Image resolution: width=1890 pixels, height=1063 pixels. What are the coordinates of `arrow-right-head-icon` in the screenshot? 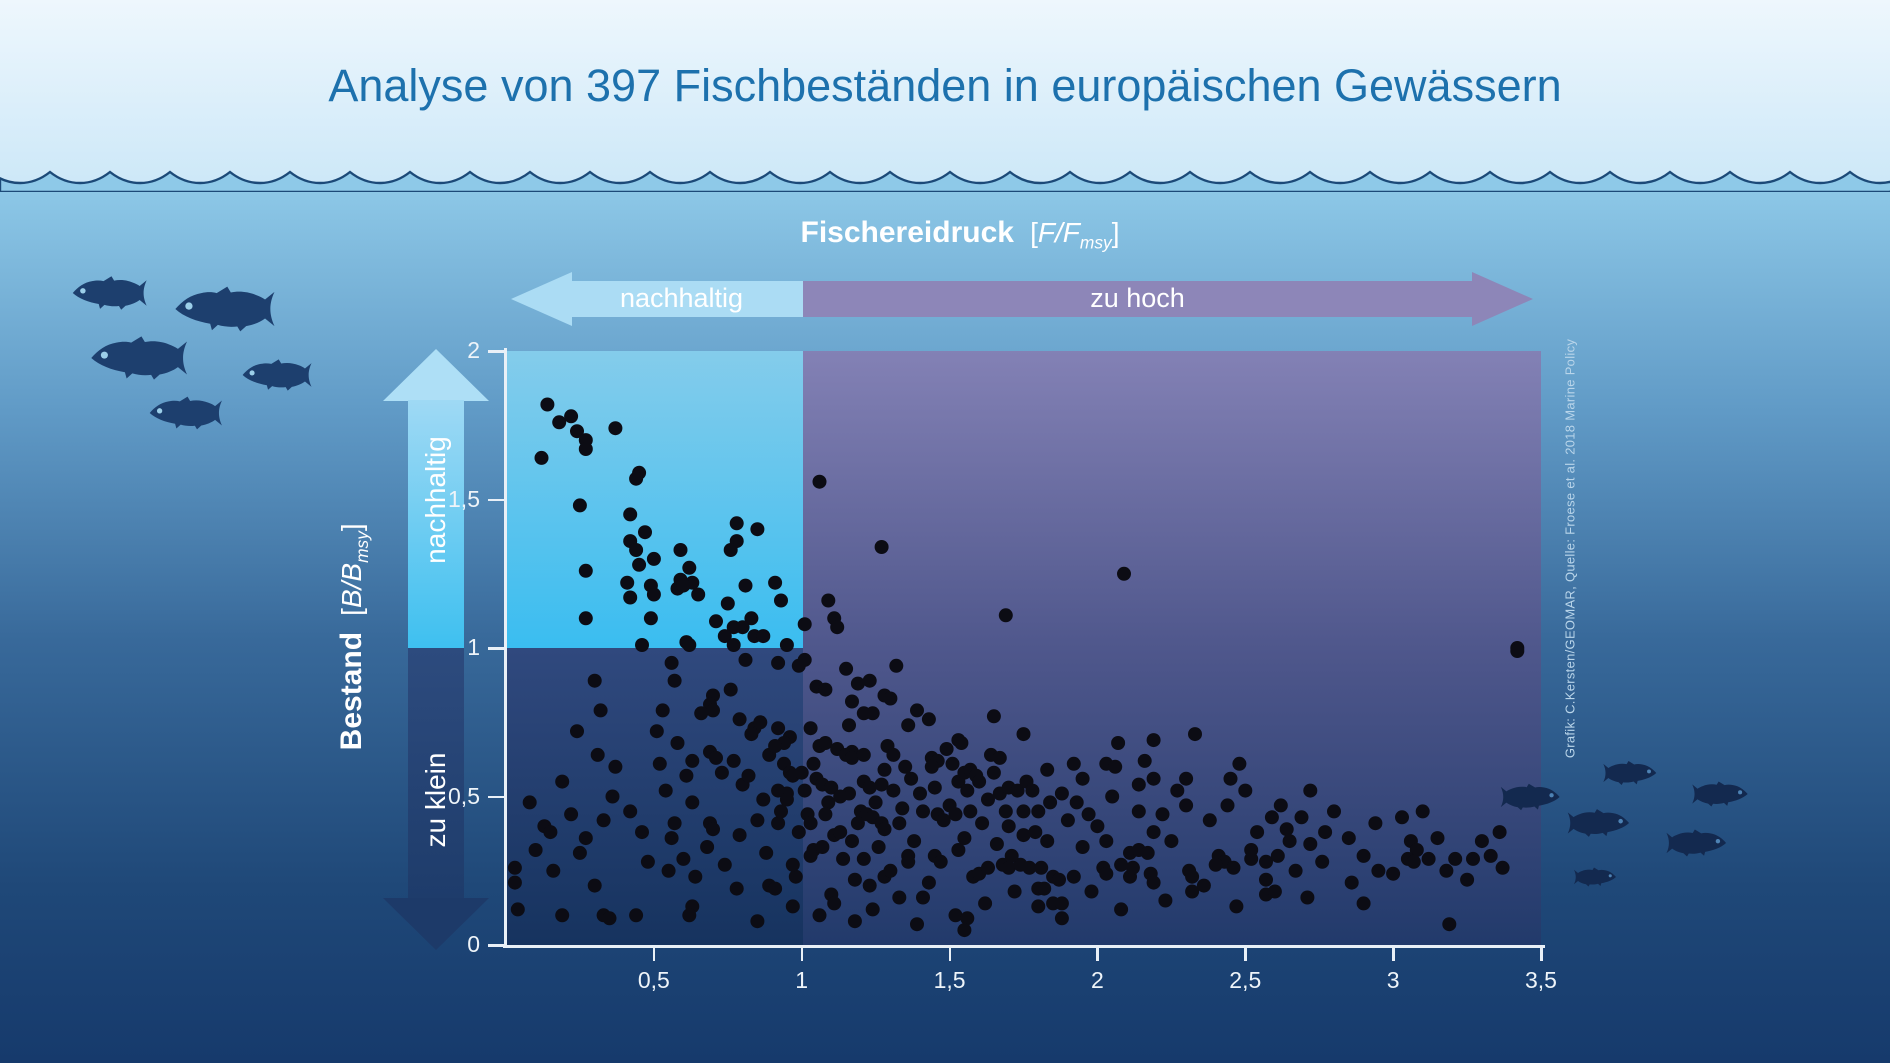 It's located at (1502, 299).